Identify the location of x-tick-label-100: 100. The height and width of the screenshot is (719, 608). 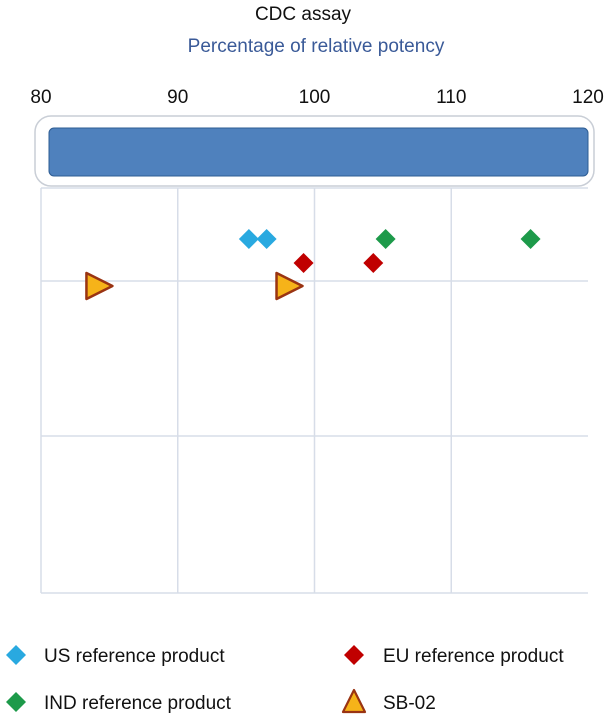
(315, 97).